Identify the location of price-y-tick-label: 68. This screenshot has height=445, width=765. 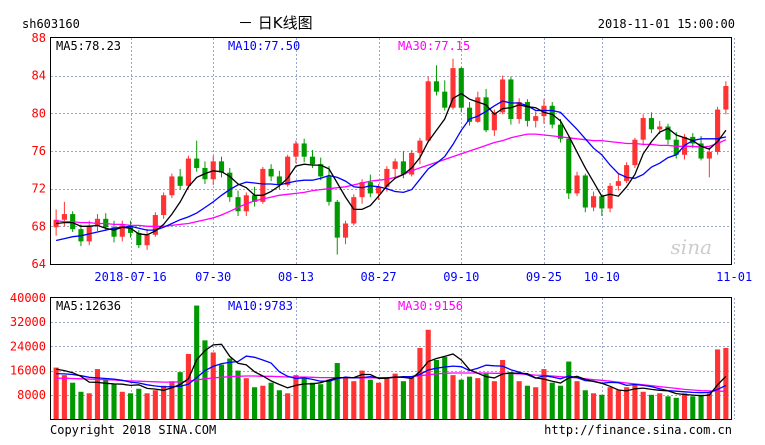
(39, 226).